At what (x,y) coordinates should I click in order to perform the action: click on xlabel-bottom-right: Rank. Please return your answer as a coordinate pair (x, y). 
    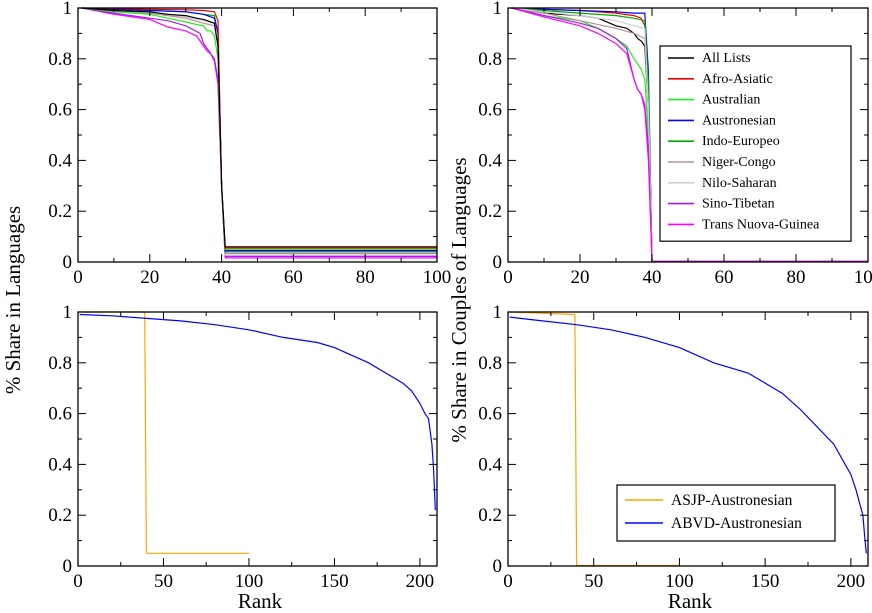
    Looking at the image, I should click on (690, 601).